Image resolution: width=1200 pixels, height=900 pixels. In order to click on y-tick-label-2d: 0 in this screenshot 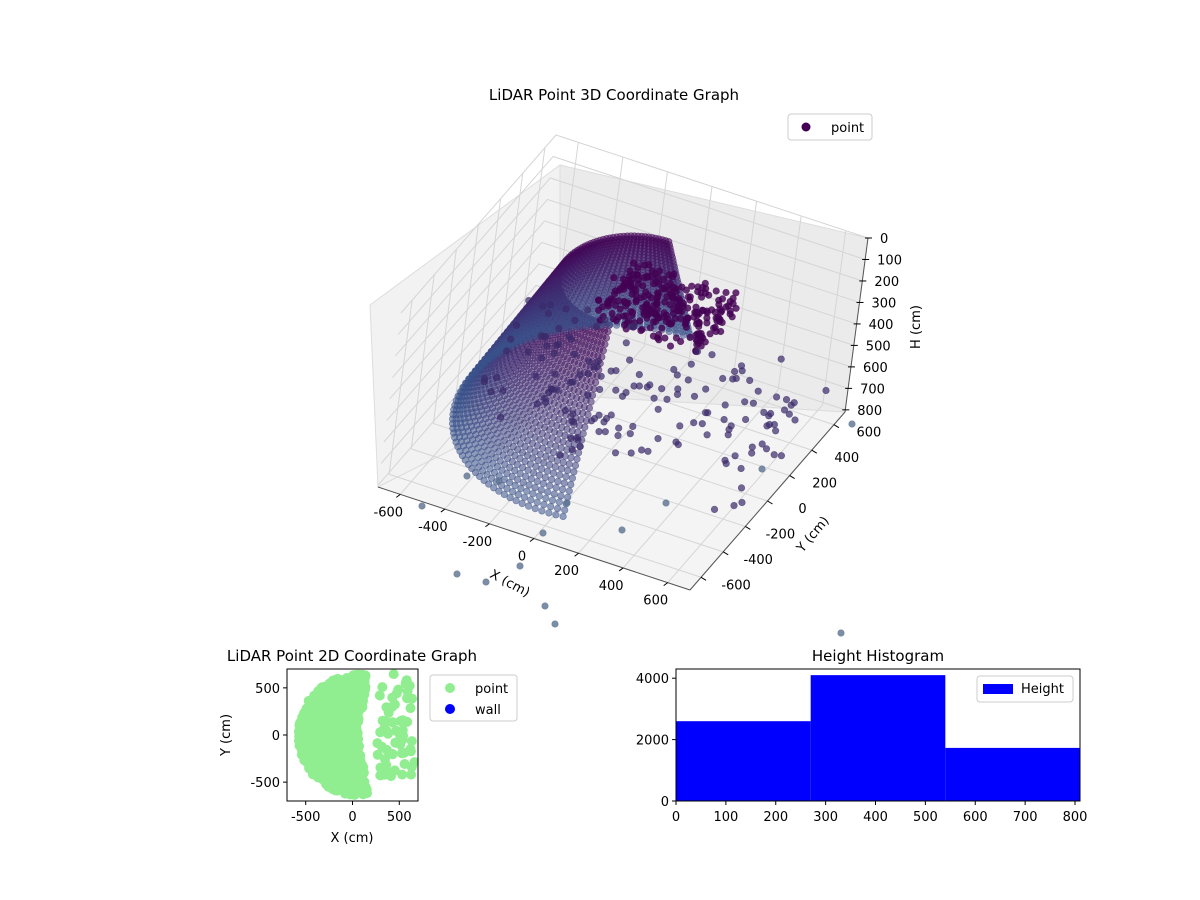, I will do `click(276, 736)`.